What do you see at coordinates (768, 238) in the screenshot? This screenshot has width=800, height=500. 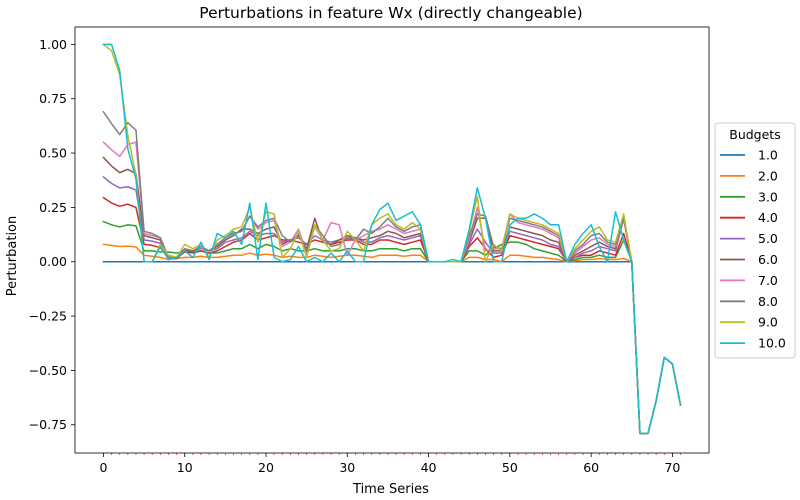 I see `legend-label-5-0: 5.0` at bounding box center [768, 238].